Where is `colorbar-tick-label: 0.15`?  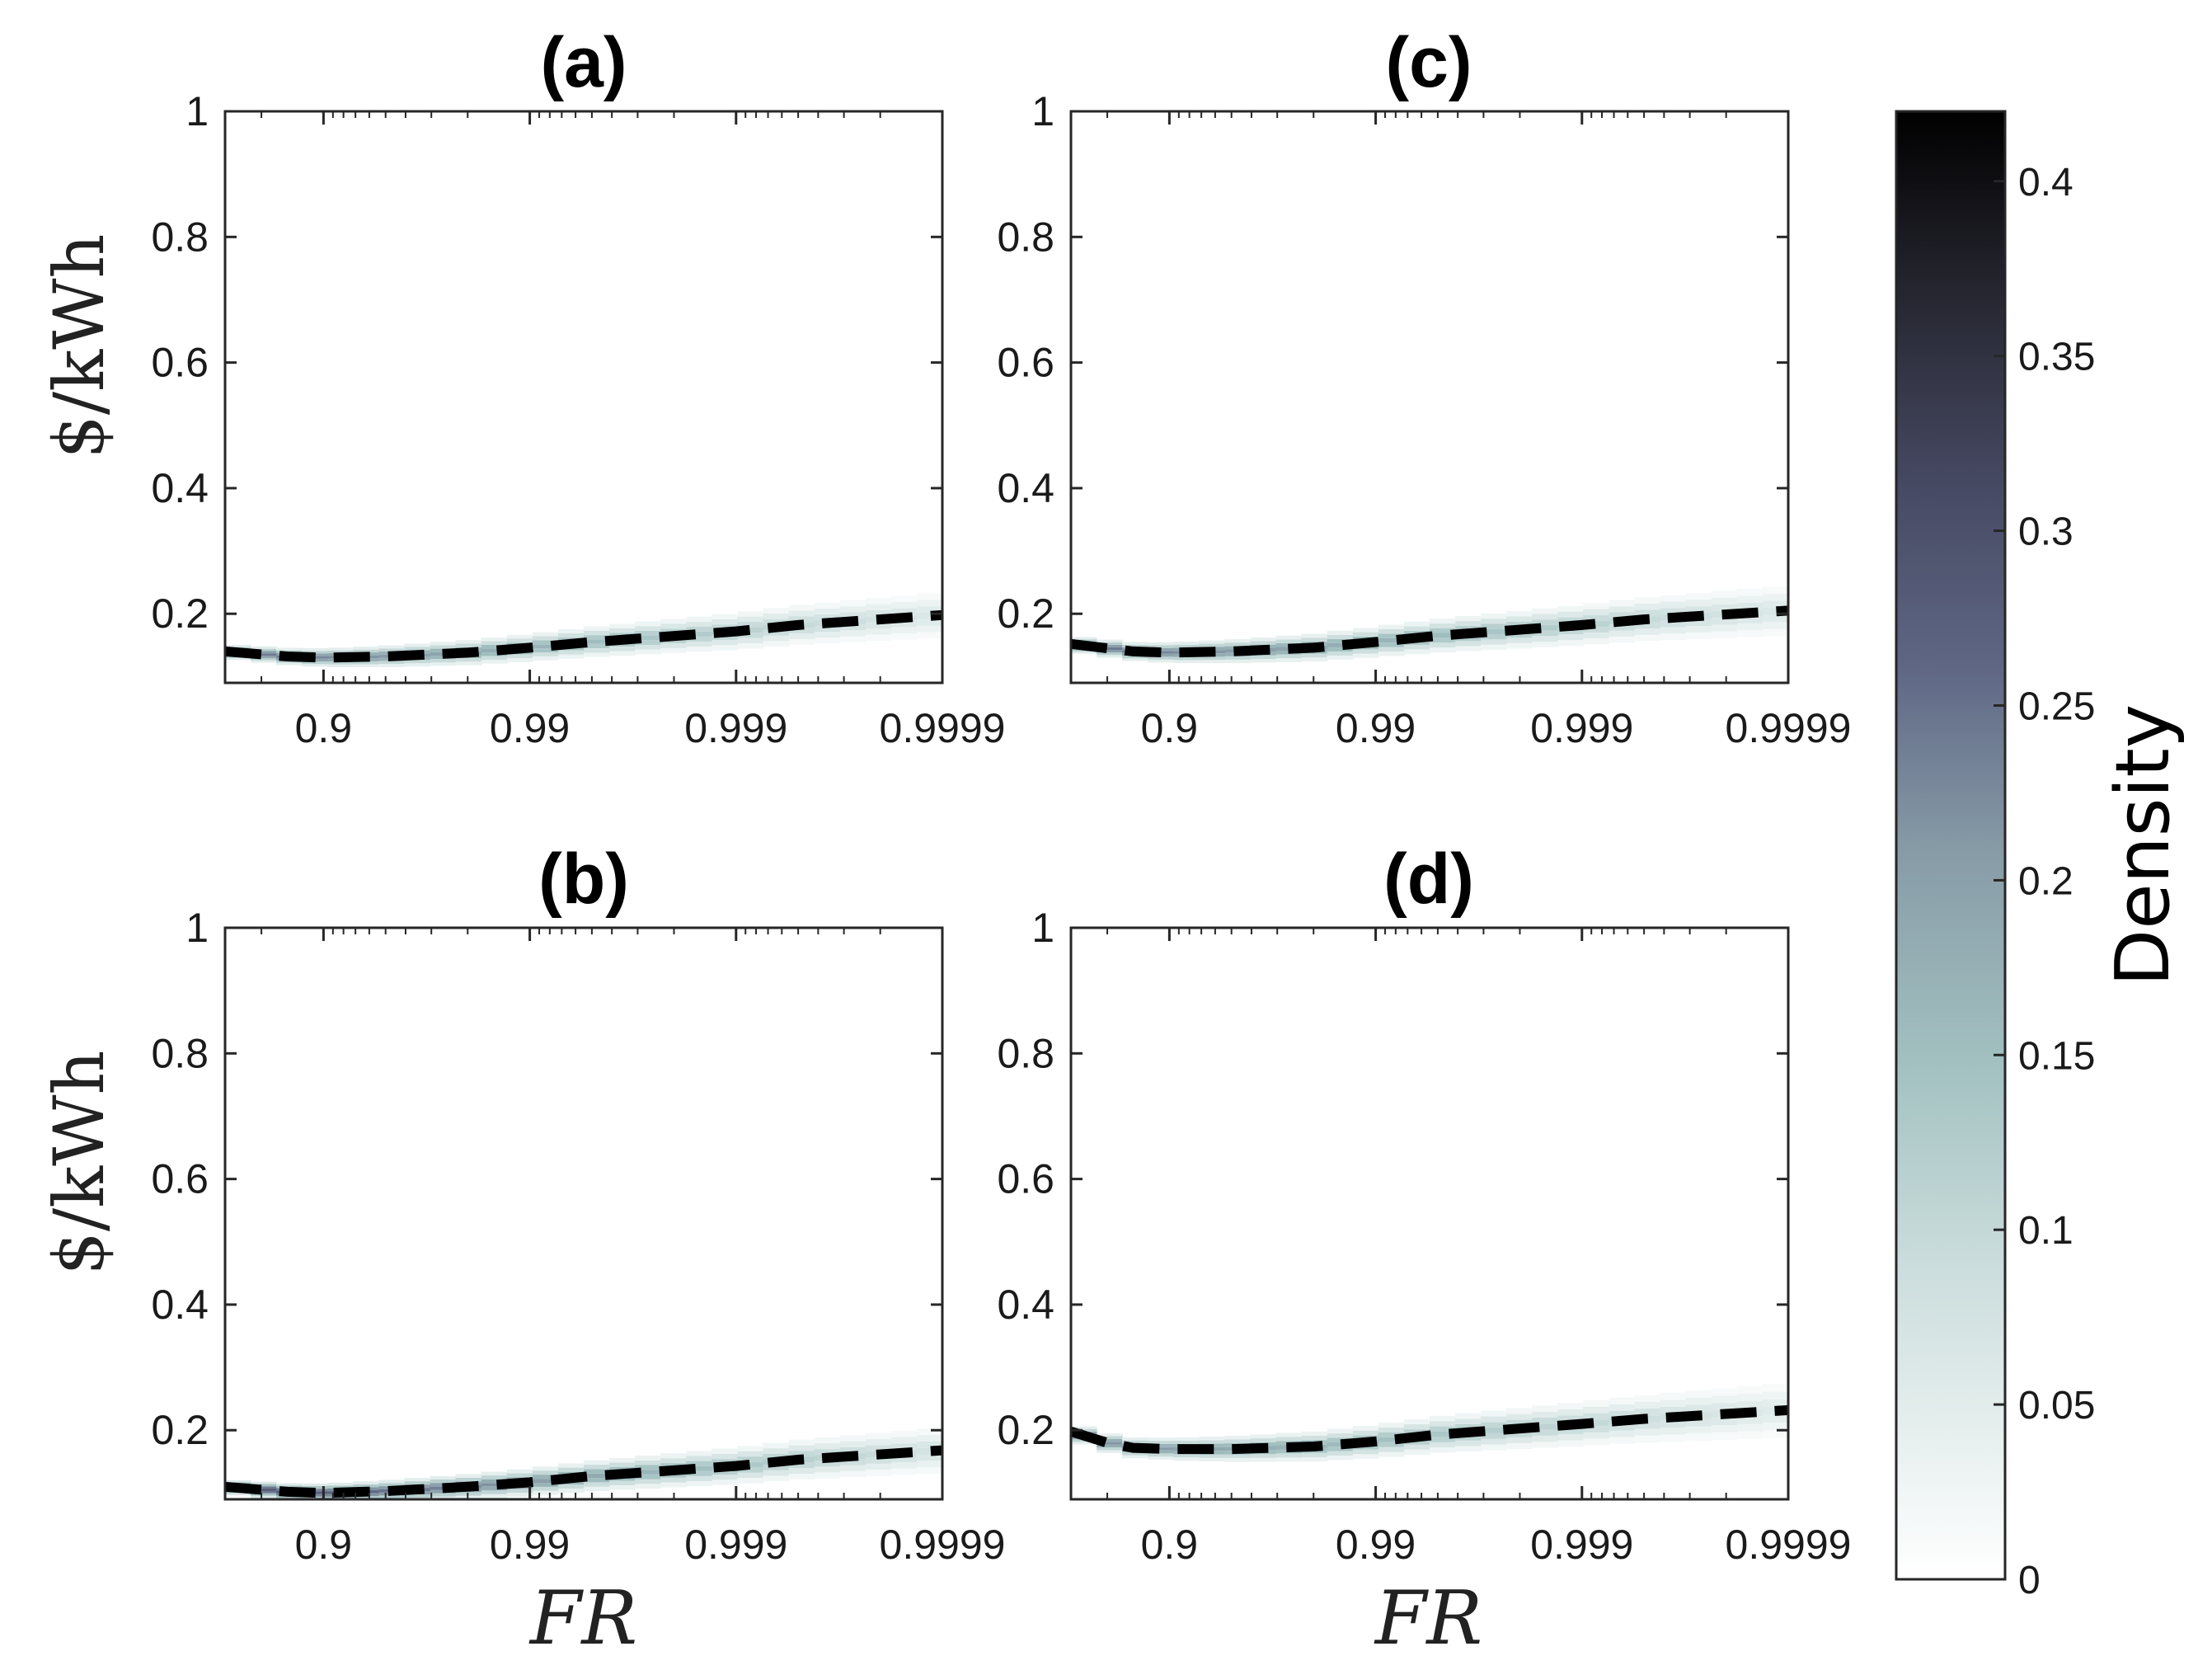
colorbar-tick-label: 0.15 is located at coordinates (2056, 1056).